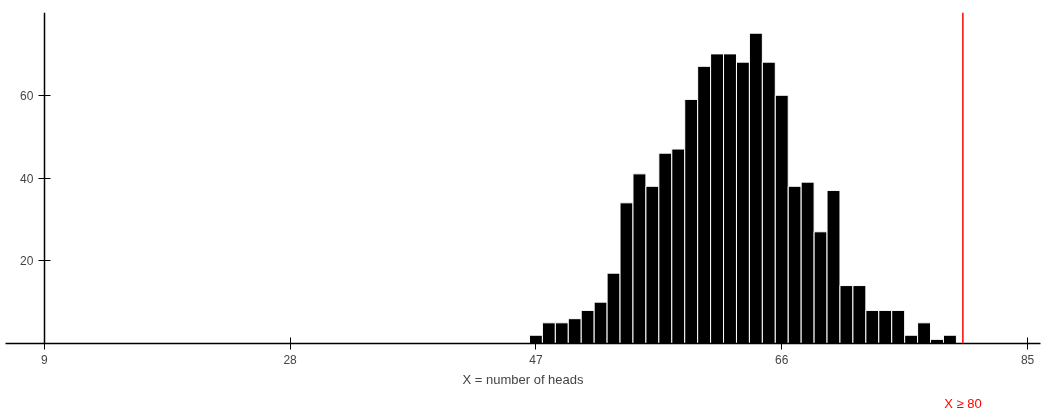  Describe the element at coordinates (963, 403) in the screenshot. I see `ref-line-label: X ≥ 80` at that location.